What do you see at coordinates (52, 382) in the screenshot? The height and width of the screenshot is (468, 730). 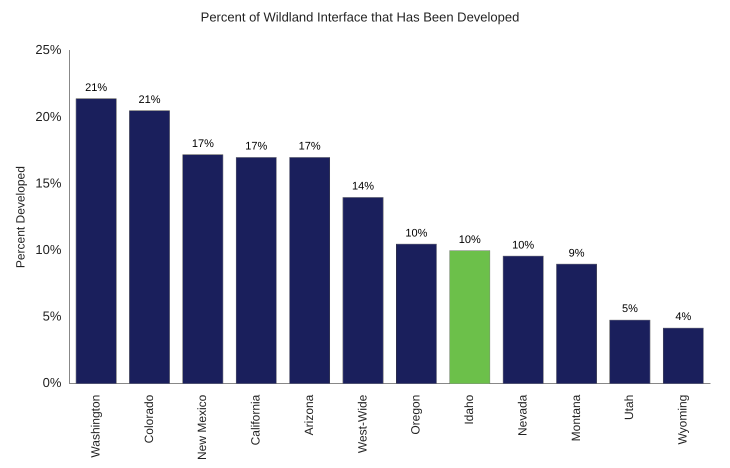 I see `y-tick-label: 0%` at bounding box center [52, 382].